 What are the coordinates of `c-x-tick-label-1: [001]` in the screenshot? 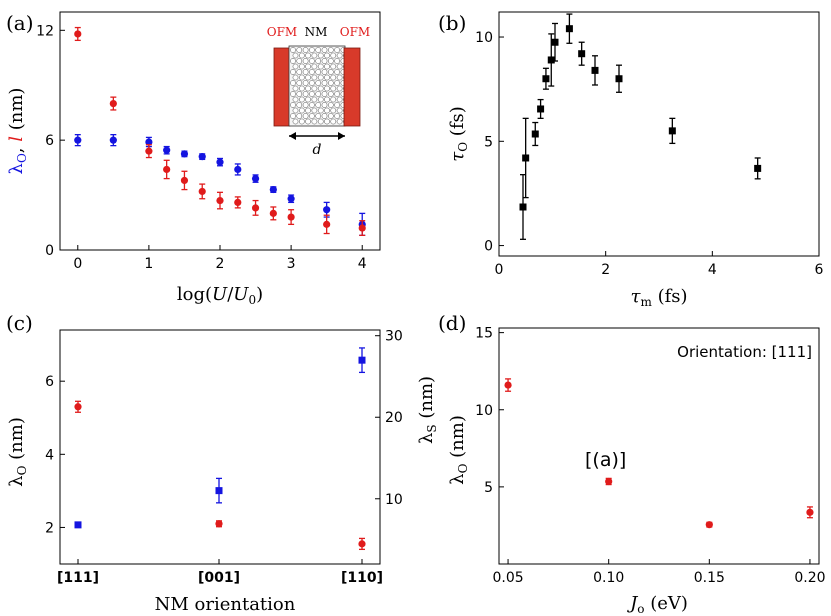 It's located at (219, 578).